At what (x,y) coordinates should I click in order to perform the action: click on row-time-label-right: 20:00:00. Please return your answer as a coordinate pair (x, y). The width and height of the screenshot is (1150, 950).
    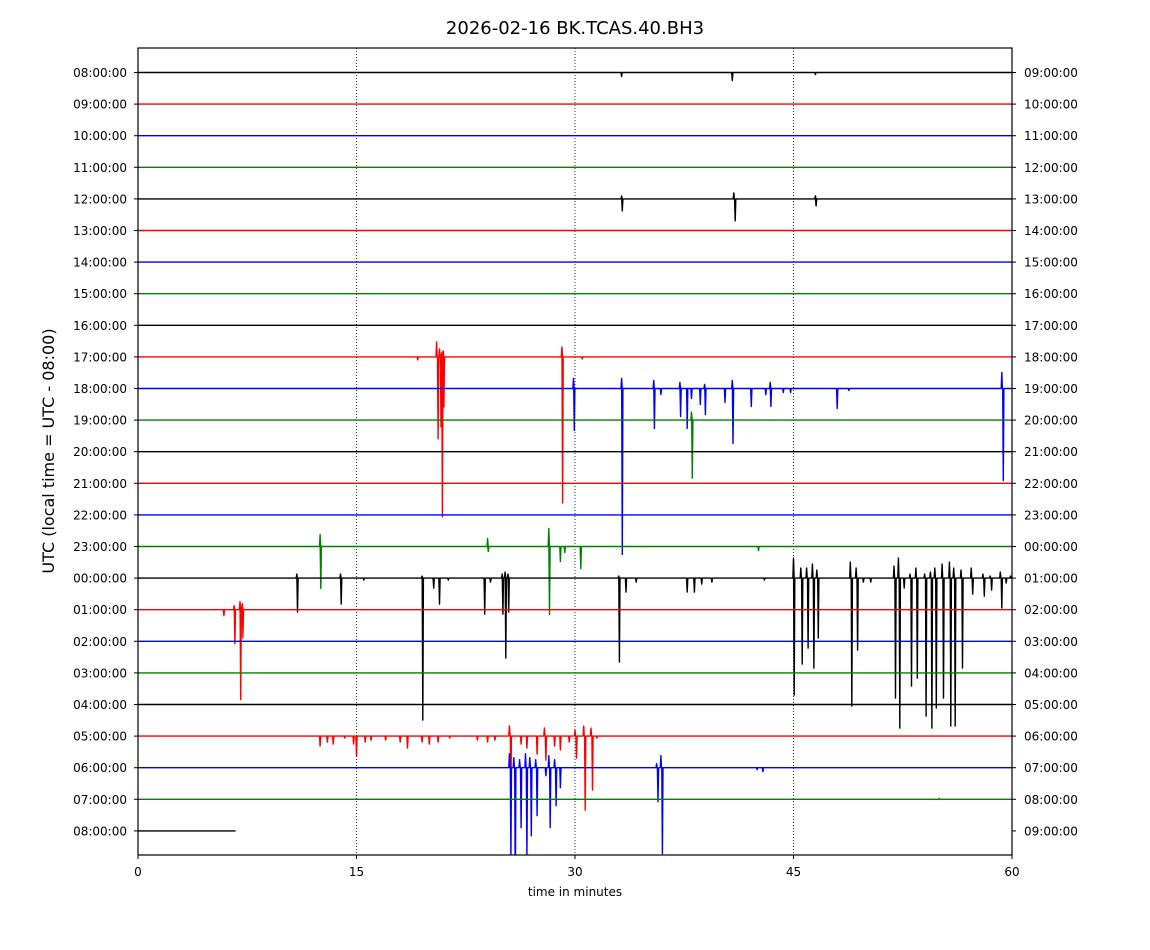
    Looking at the image, I should click on (1051, 421).